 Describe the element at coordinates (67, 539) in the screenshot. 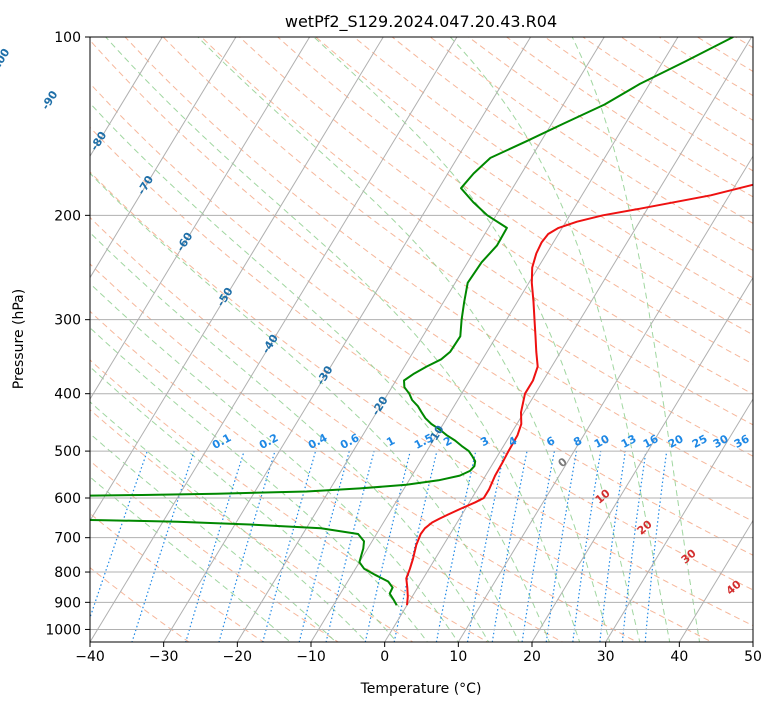

I see `y-tick-label: 700` at that location.